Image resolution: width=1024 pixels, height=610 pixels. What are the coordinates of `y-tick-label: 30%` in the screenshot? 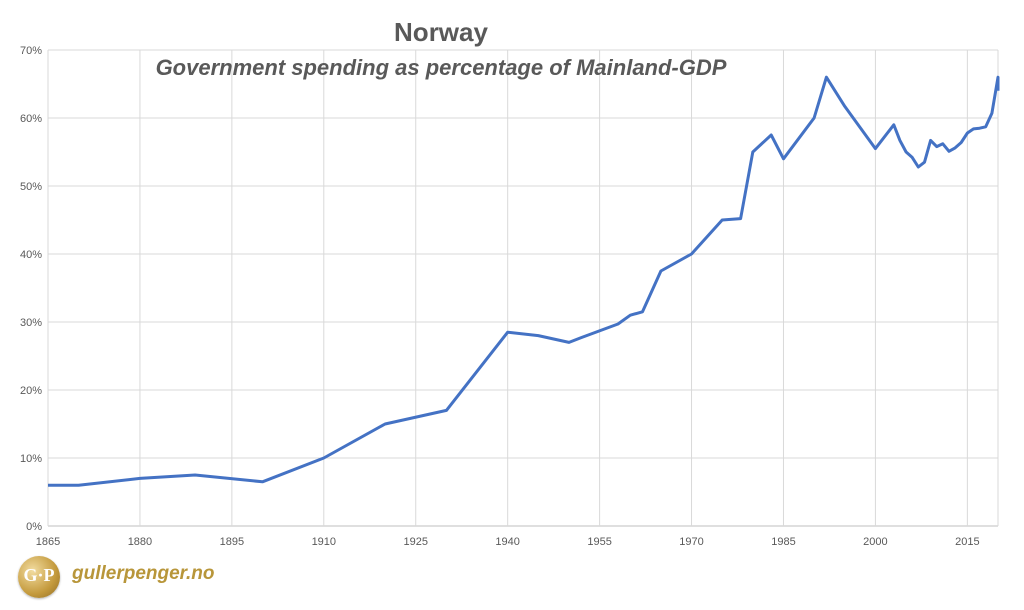 It's located at (31, 323).